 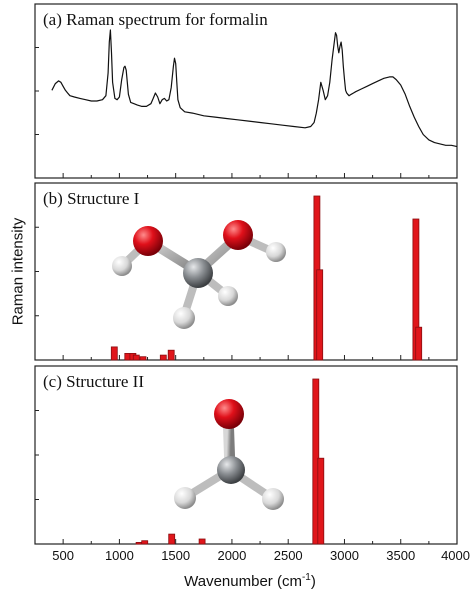 I want to click on y-axis-label: Raman intensity, so click(x=18, y=271).